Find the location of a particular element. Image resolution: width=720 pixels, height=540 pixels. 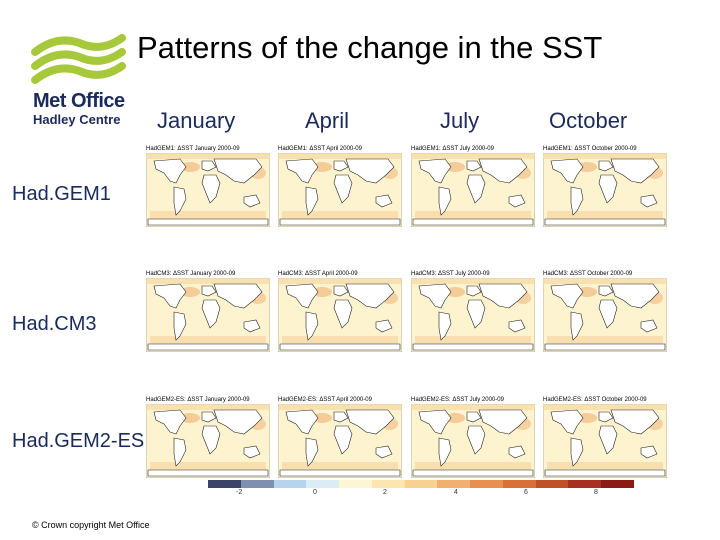

sst-map-panel: HadGEM2-ES: ΔSST April 2000-09 is located at coordinates (340, 437).